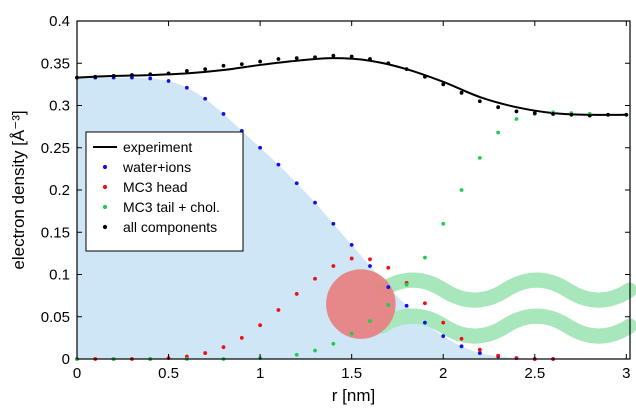 This screenshot has width=636, height=412. What do you see at coordinates (66, 359) in the screenshot?
I see `y-tick-label: 0` at bounding box center [66, 359].